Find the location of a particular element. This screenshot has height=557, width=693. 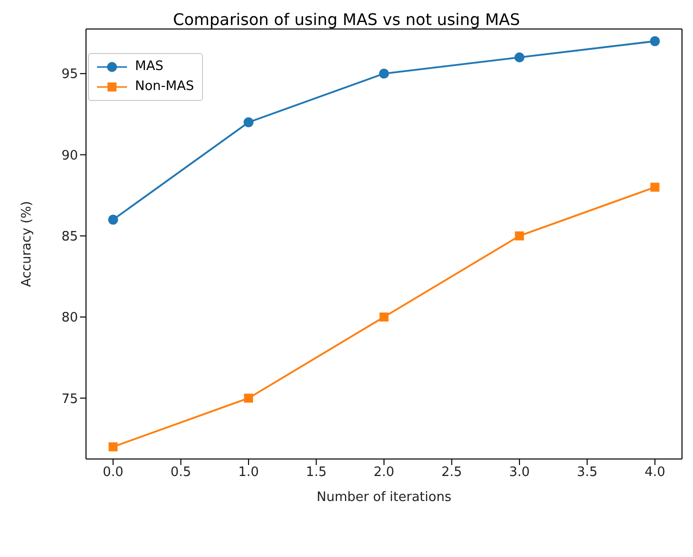

y-tick-label: 80 is located at coordinates (69, 318).